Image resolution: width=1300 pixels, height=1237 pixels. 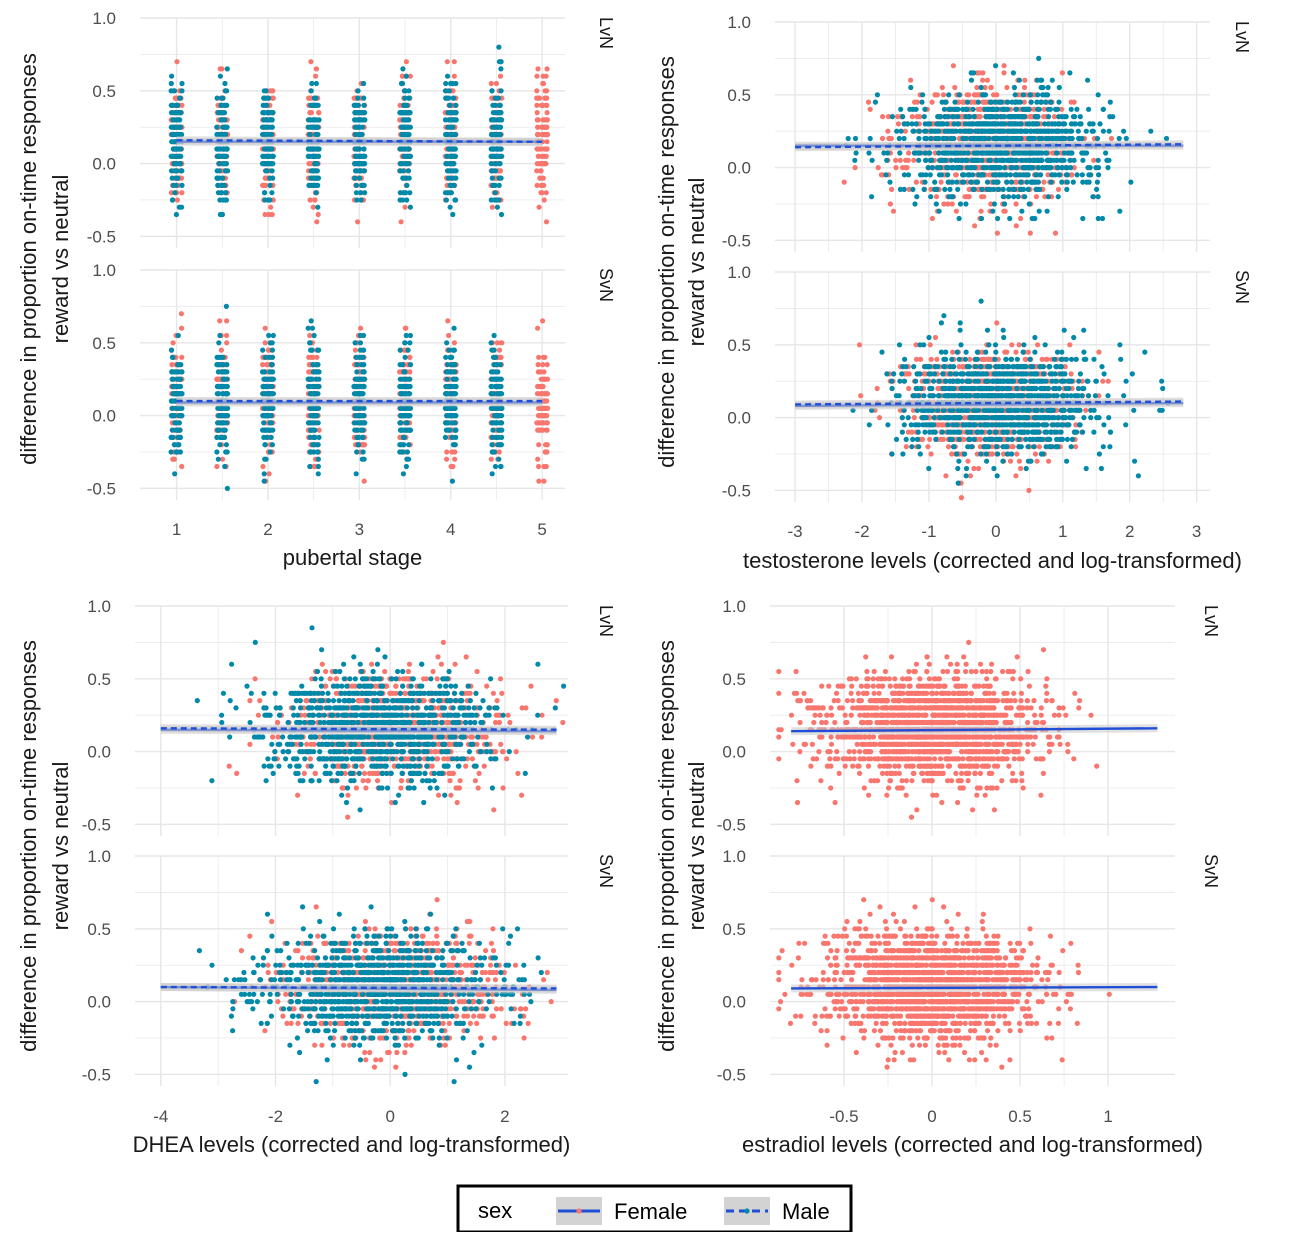 What do you see at coordinates (104, 164) in the screenshot?
I see `y-tick-label: 0.0` at bounding box center [104, 164].